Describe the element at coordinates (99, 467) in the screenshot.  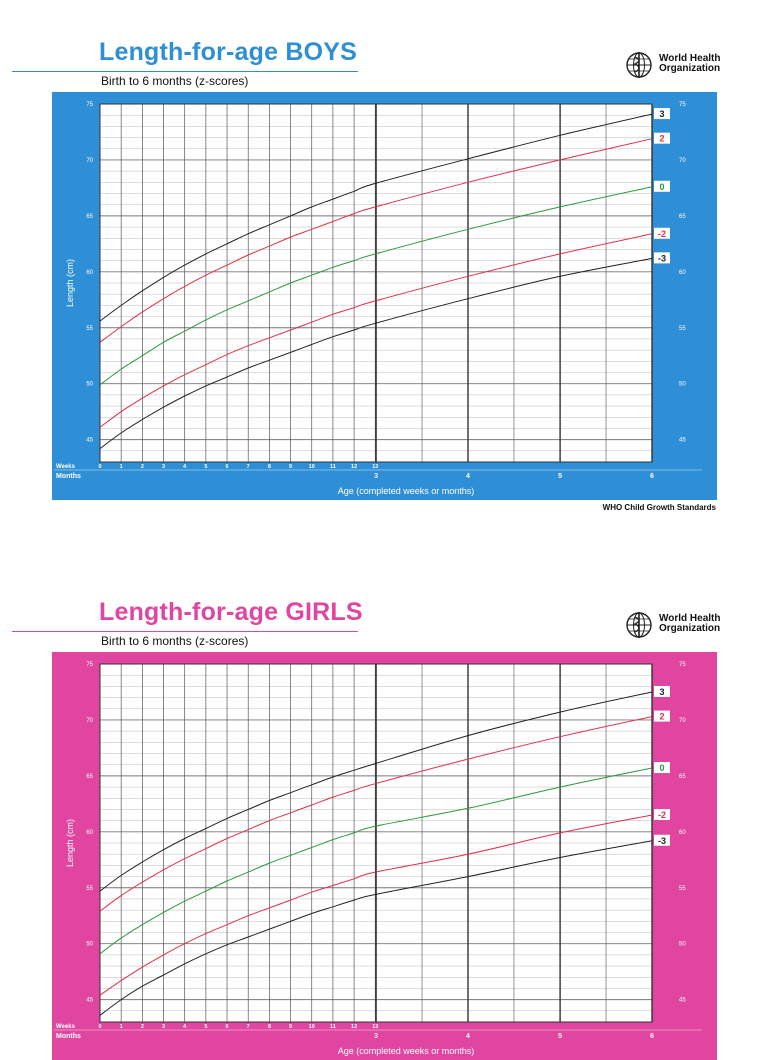
I see `week-tick-label: 0` at that location.